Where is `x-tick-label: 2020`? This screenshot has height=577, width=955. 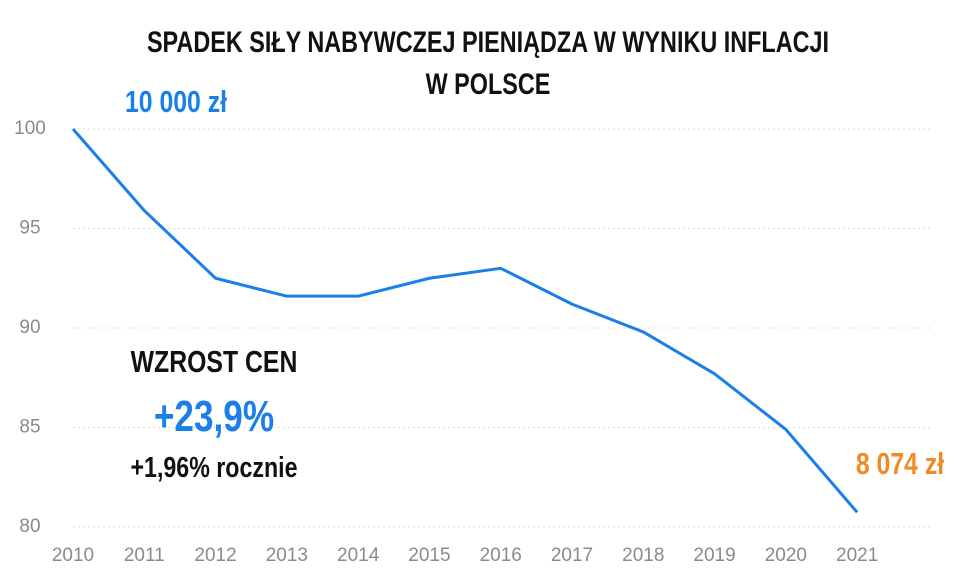 x-tick-label: 2020 is located at coordinates (786, 555).